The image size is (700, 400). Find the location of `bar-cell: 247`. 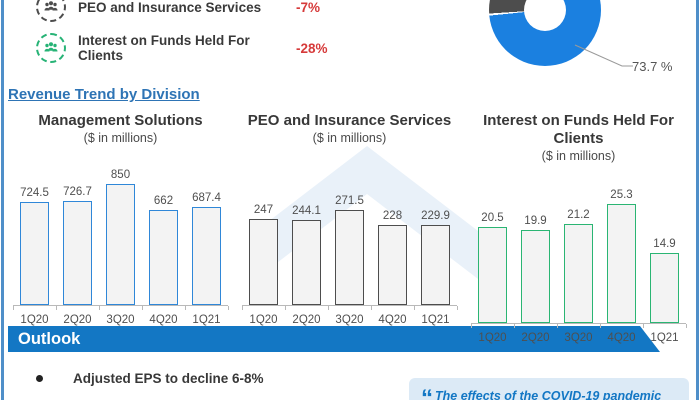

bar-cell: 247 is located at coordinates (263, 254).